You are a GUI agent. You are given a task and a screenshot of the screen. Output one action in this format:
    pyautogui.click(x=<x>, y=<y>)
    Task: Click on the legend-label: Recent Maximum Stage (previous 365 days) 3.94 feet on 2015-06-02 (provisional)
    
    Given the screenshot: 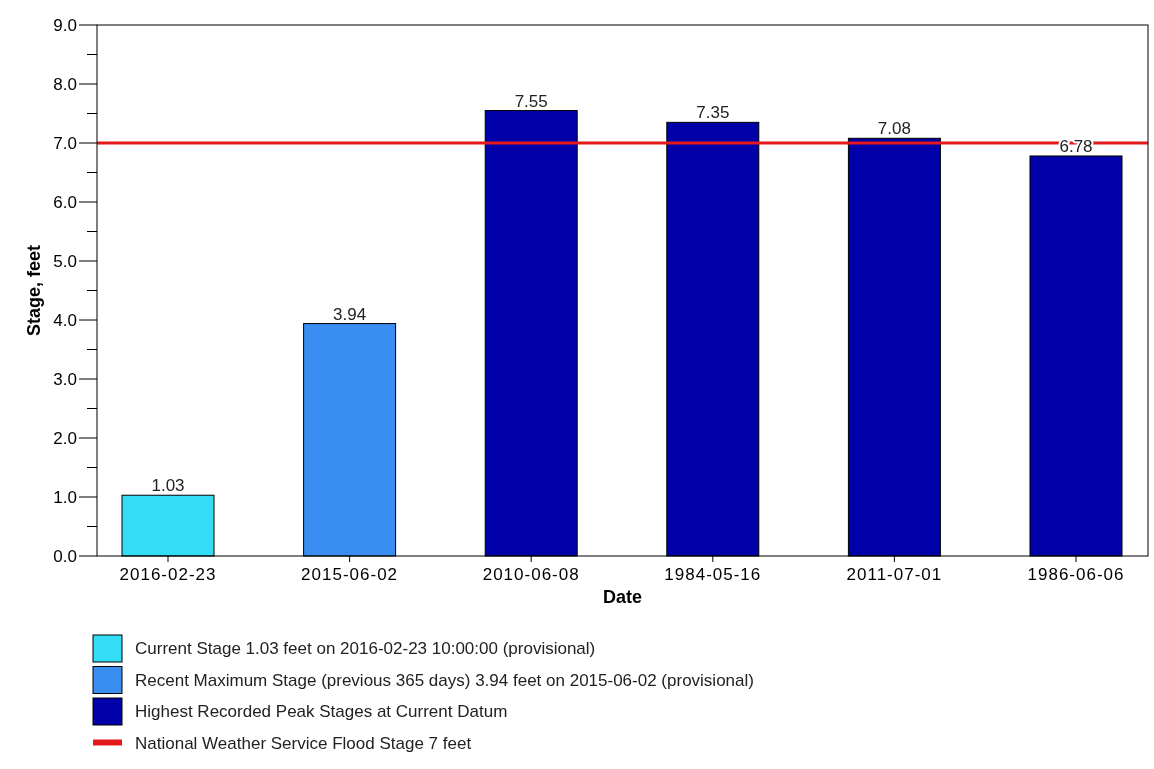 What is the action you would take?
    pyautogui.click(x=444, y=680)
    